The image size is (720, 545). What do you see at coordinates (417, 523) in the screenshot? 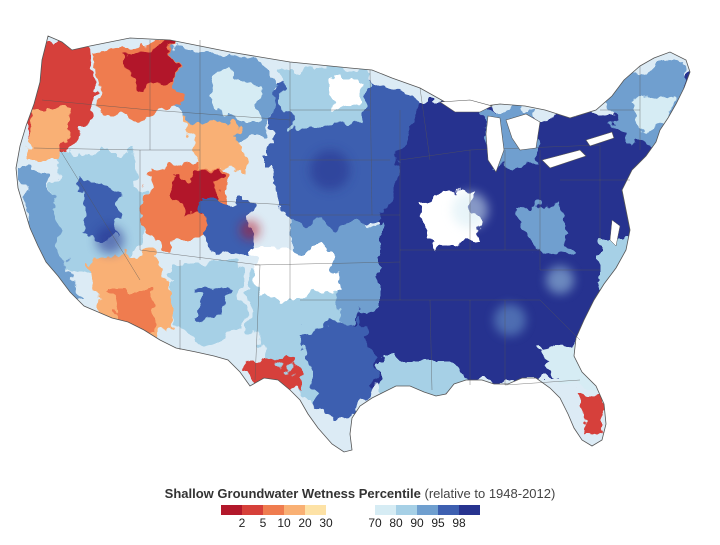
I see `legend-tick-90: 90` at bounding box center [417, 523].